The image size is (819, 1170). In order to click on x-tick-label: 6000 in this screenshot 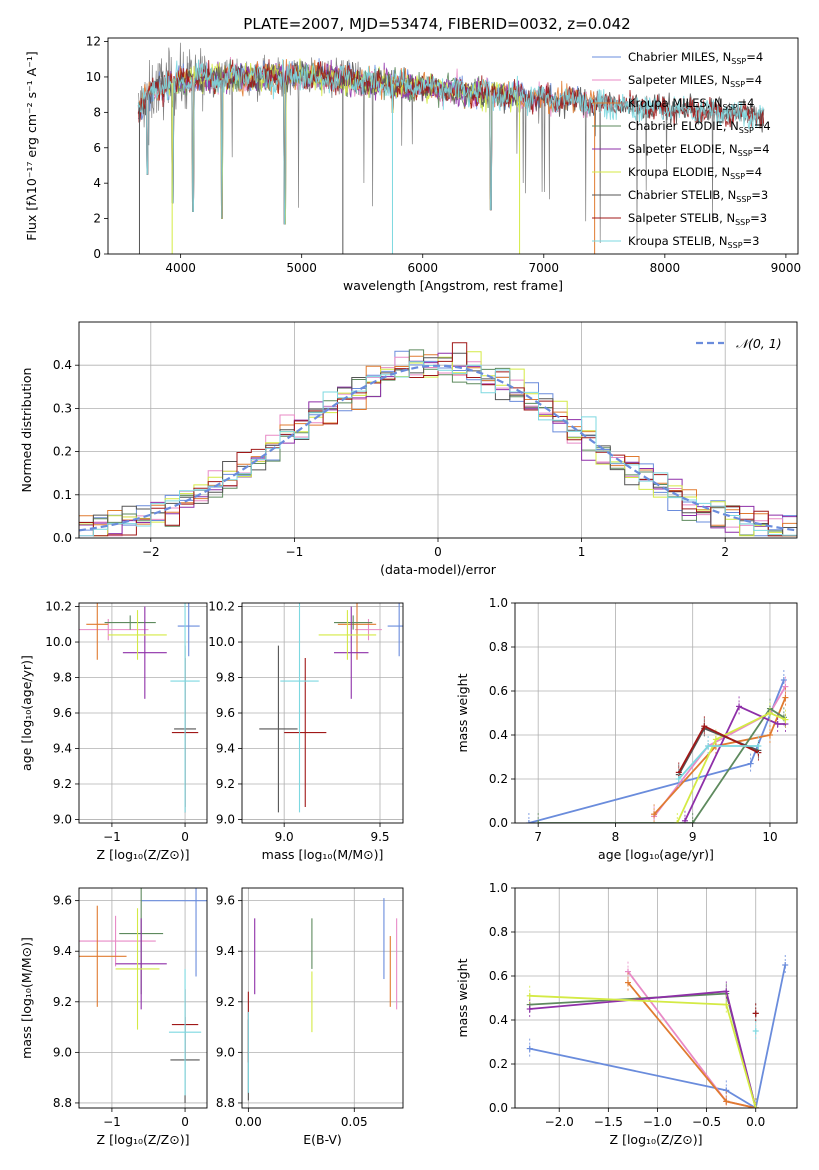, I will do `click(422, 268)`.